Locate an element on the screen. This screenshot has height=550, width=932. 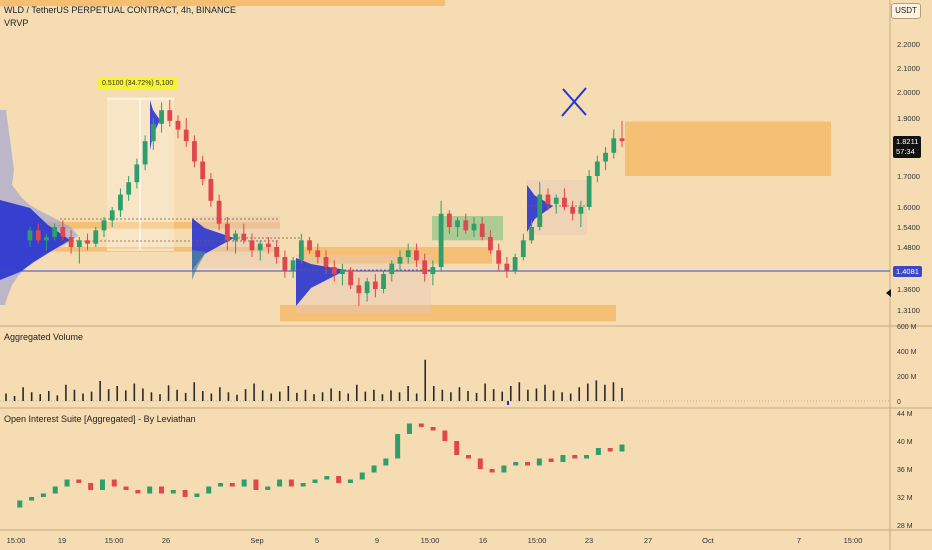
currency-button: USDT is located at coordinates (906, 11).